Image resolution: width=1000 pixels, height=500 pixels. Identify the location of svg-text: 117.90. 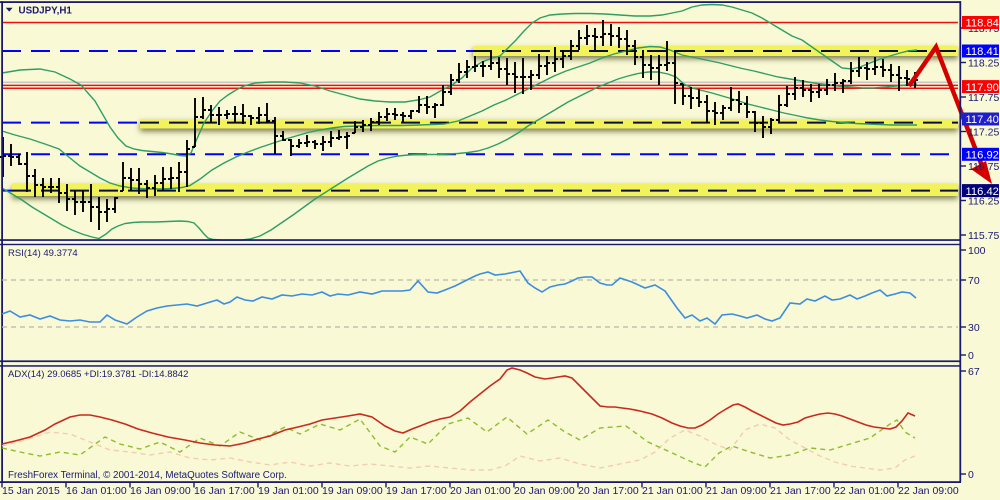
(982, 88).